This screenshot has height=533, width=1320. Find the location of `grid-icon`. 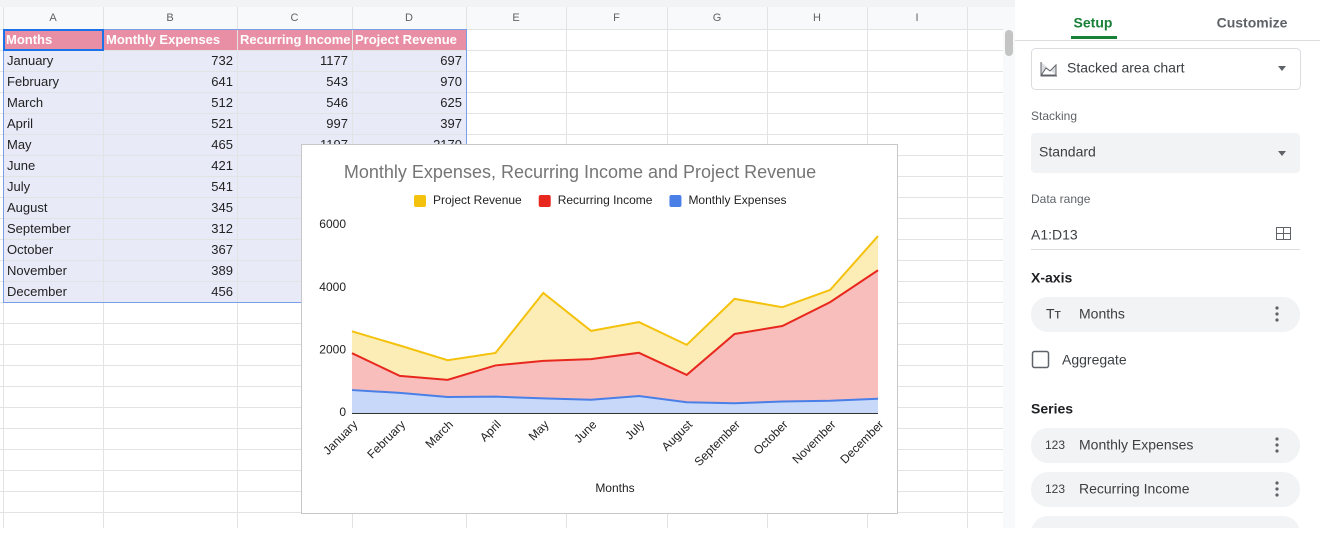

grid-icon is located at coordinates (1283, 233).